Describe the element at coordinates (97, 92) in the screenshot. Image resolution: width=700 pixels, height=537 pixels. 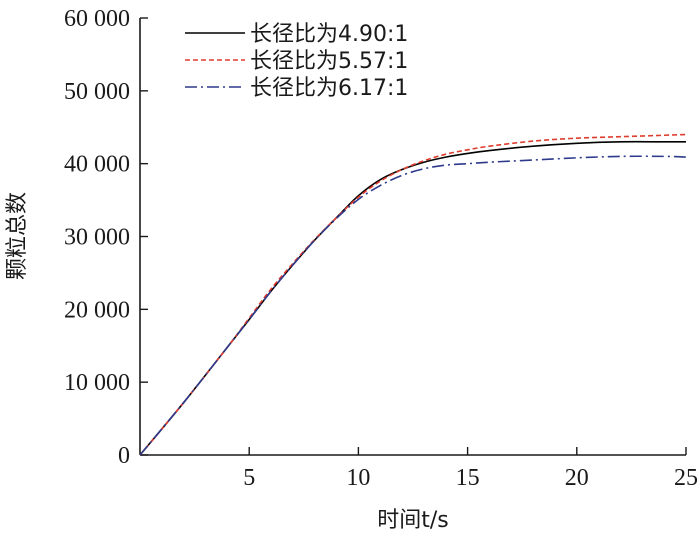
I see `y-tick-label: 50 000` at that location.